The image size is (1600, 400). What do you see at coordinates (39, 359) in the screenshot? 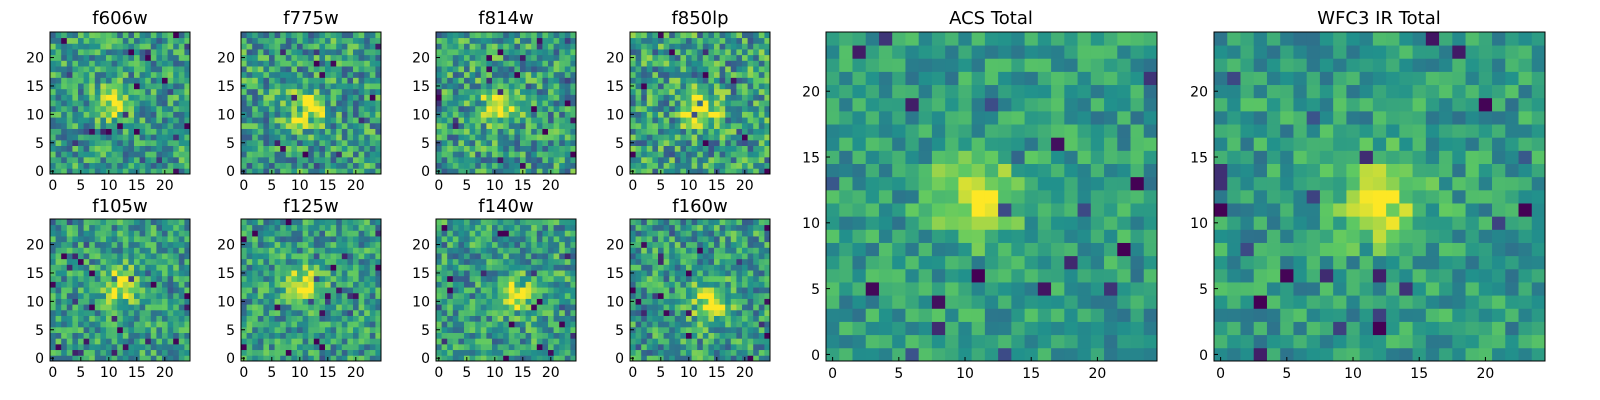
I see `y-tick-label: 0` at bounding box center [39, 359].